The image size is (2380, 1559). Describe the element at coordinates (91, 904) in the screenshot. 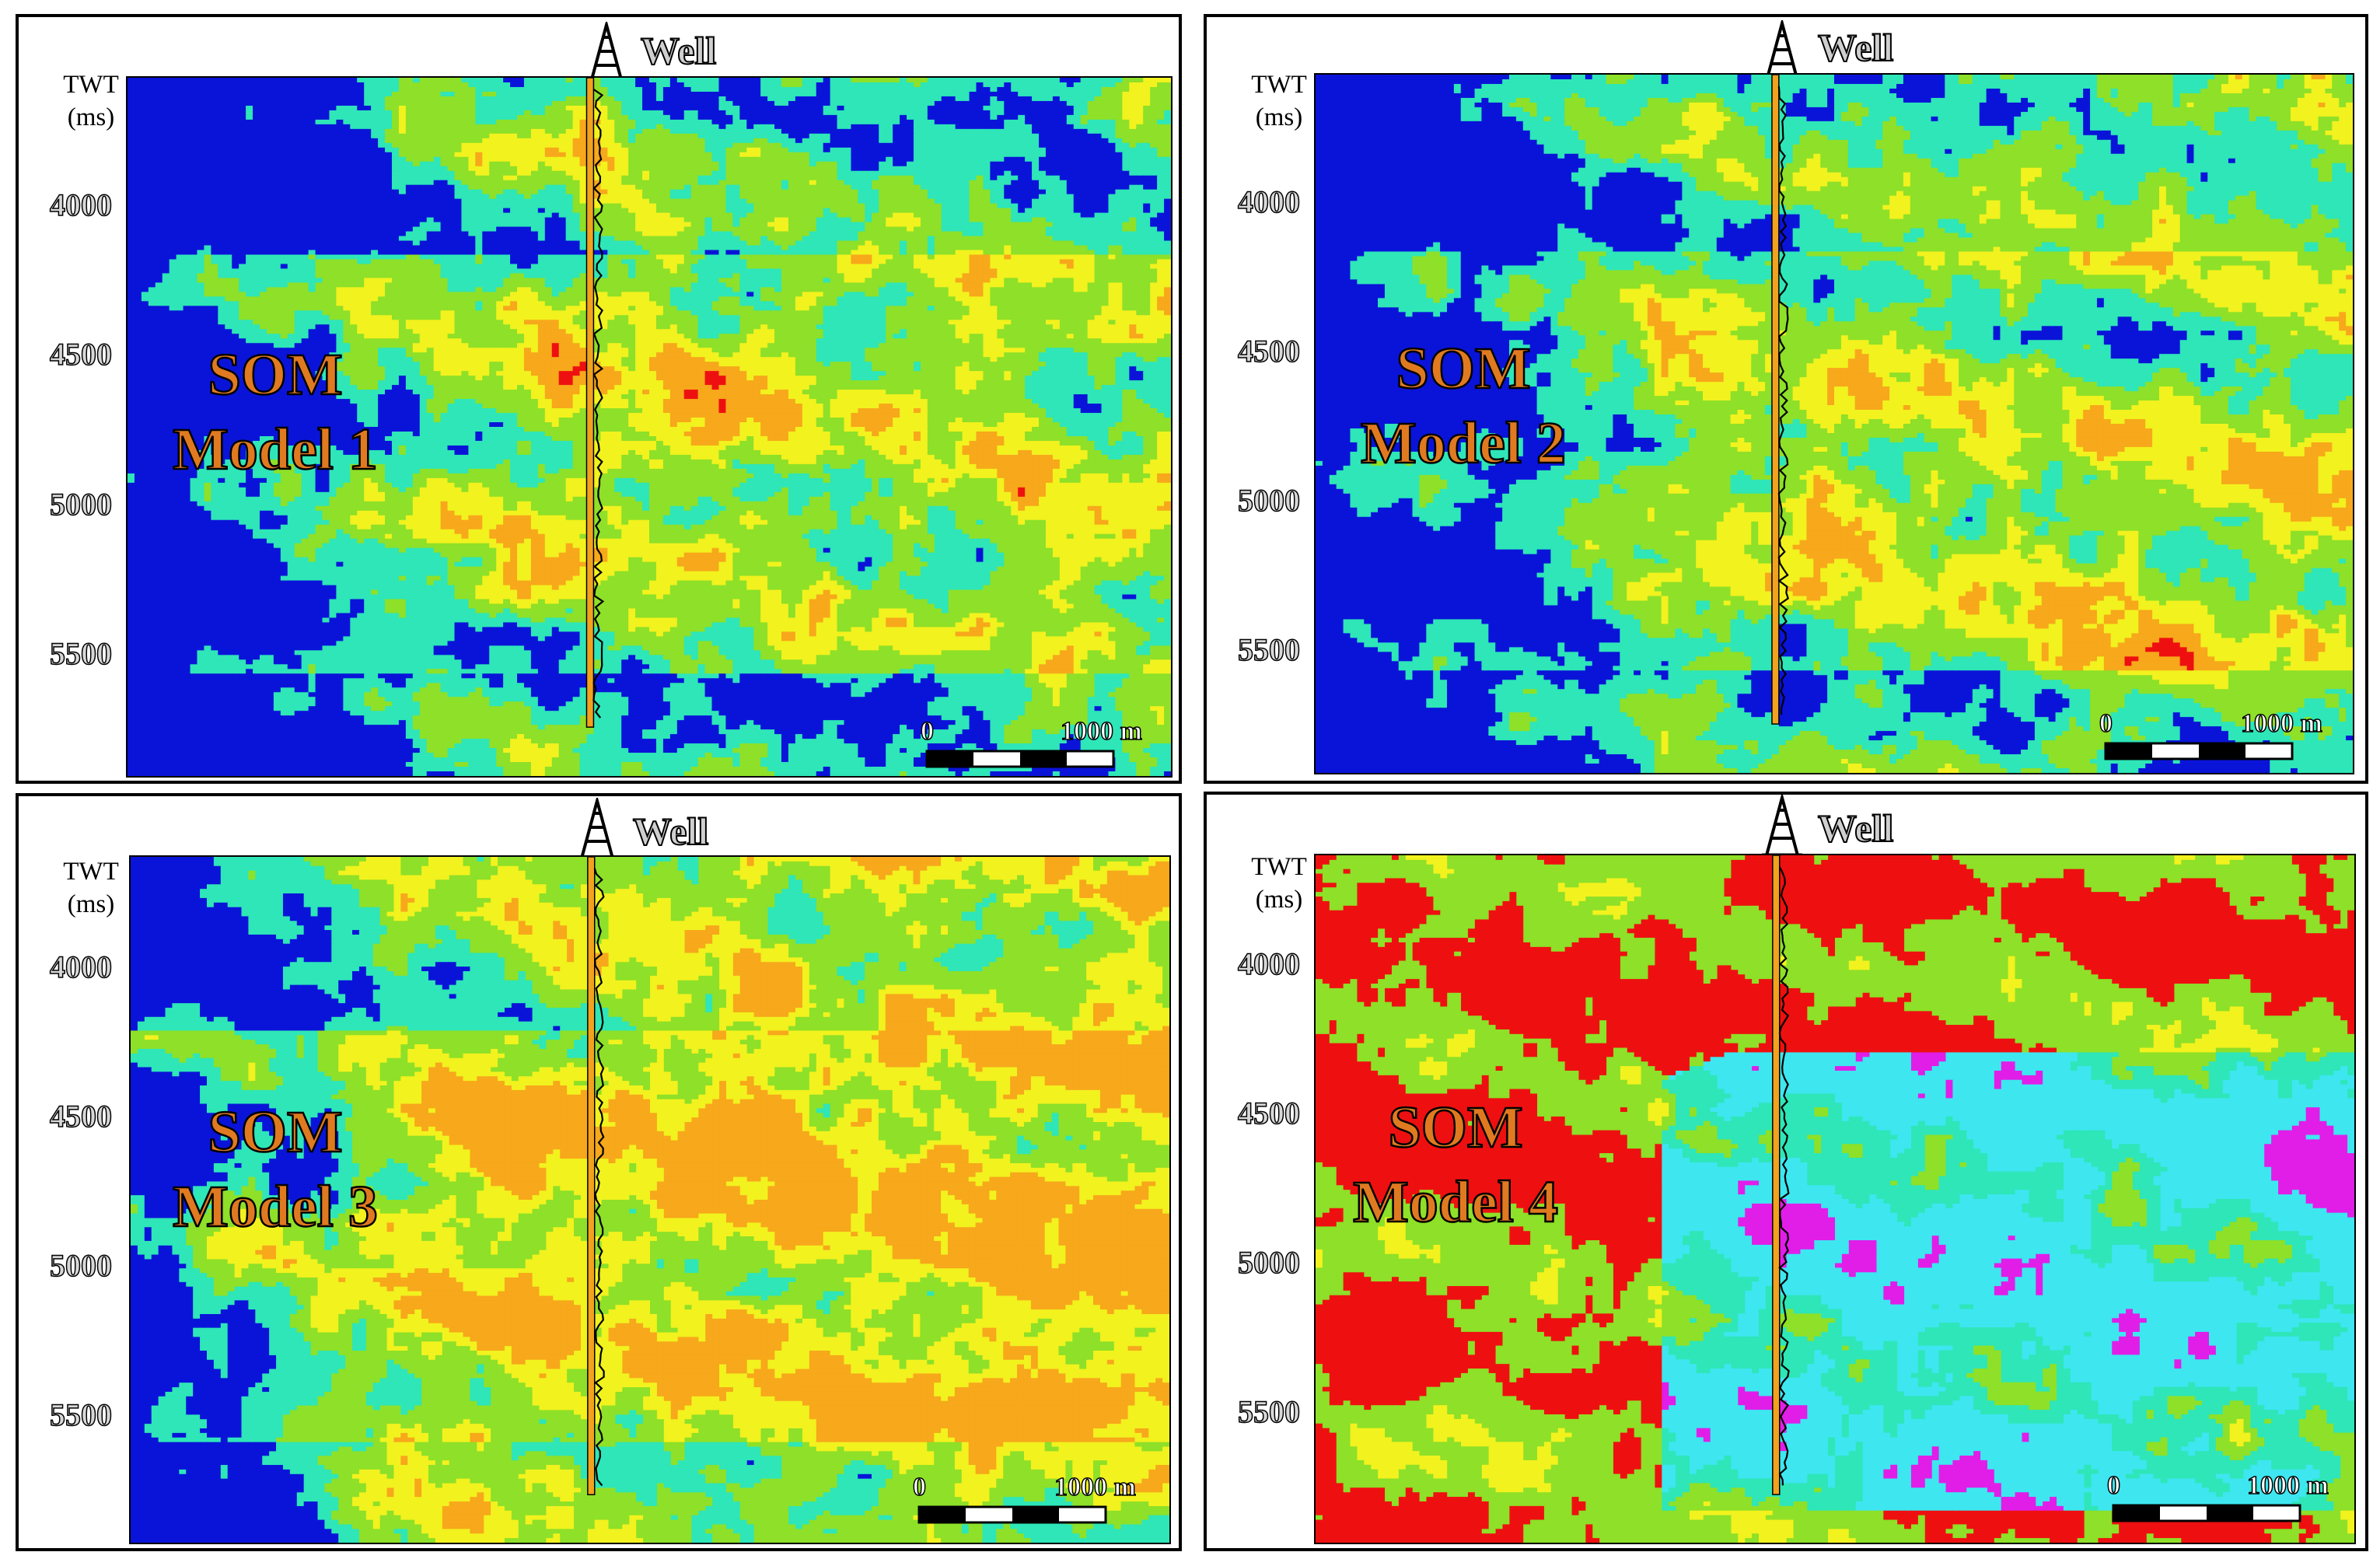

I see `axis-title-ms: (ms)` at that location.